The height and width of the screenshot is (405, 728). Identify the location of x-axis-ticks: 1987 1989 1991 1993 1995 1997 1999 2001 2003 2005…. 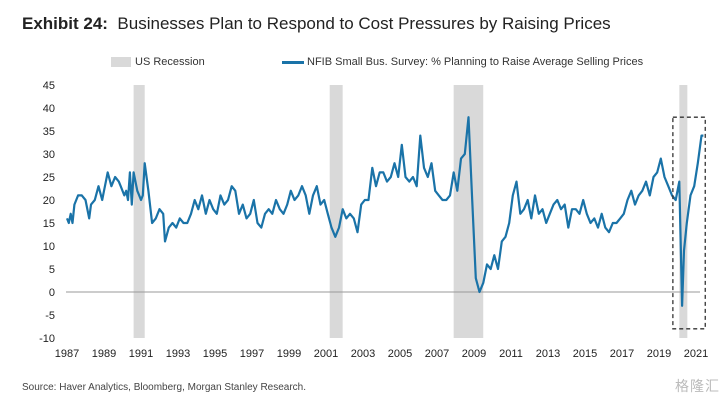
(381, 354).